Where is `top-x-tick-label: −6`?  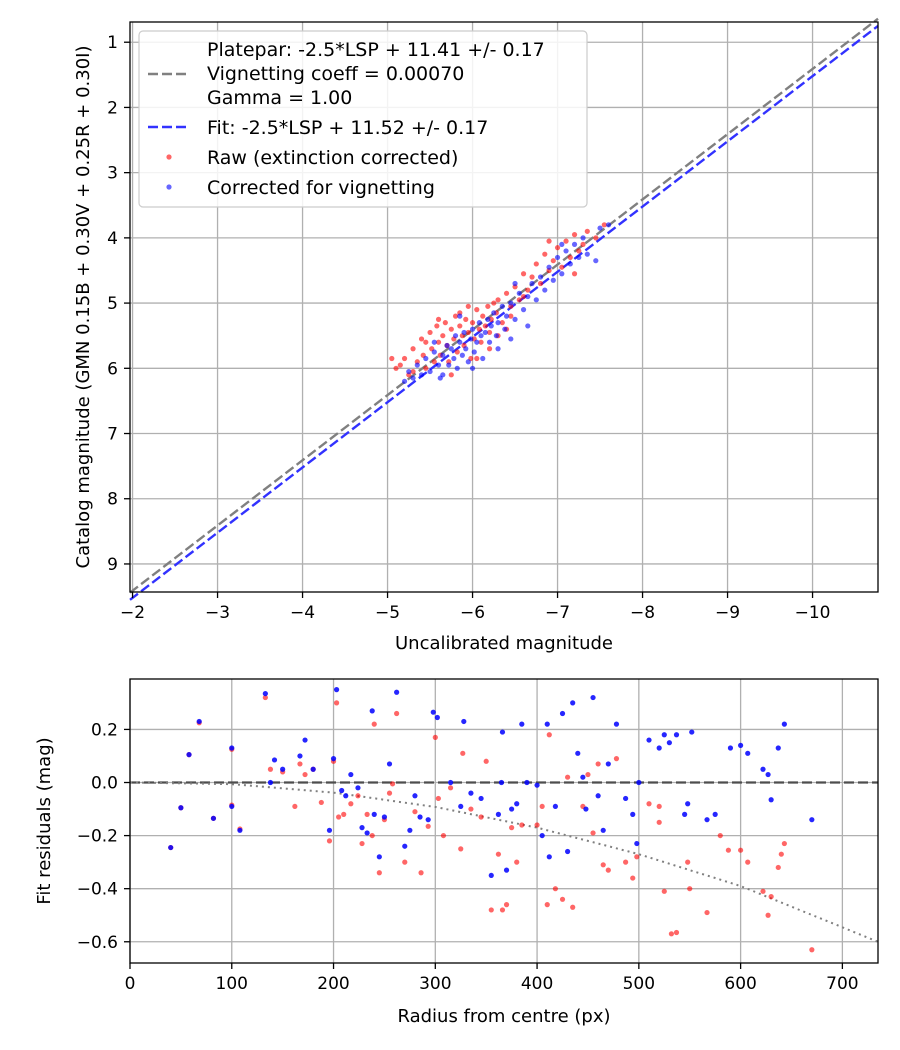 top-x-tick-label: −6 is located at coordinates (472, 613).